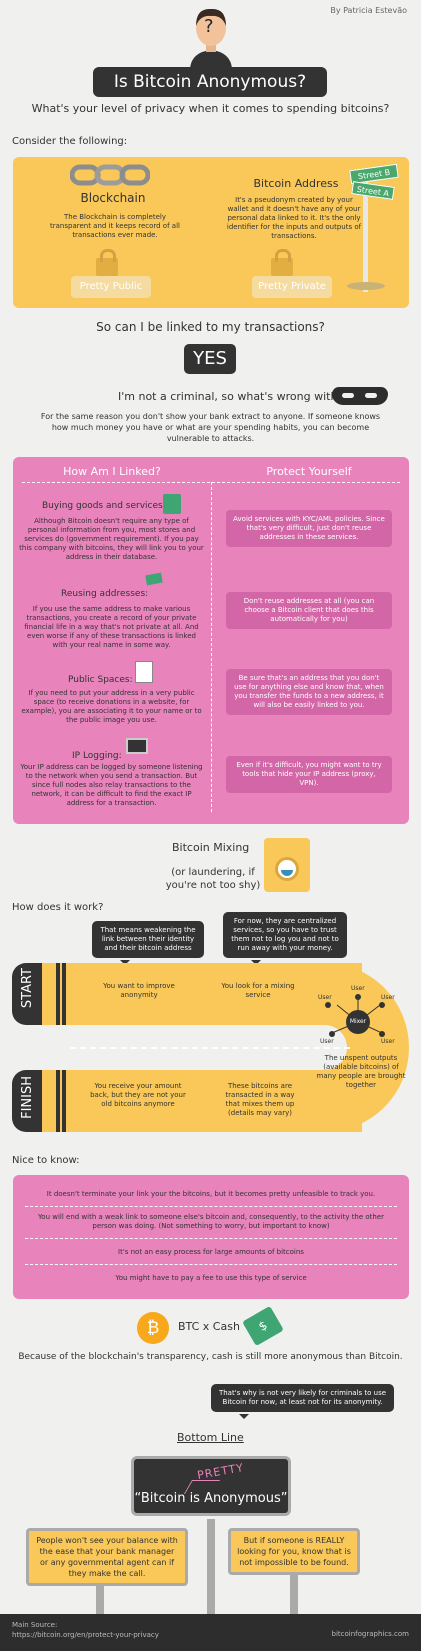  What do you see at coordinates (209, 26) in the screenshot?
I see `question-mark-icon: ?` at bounding box center [209, 26].